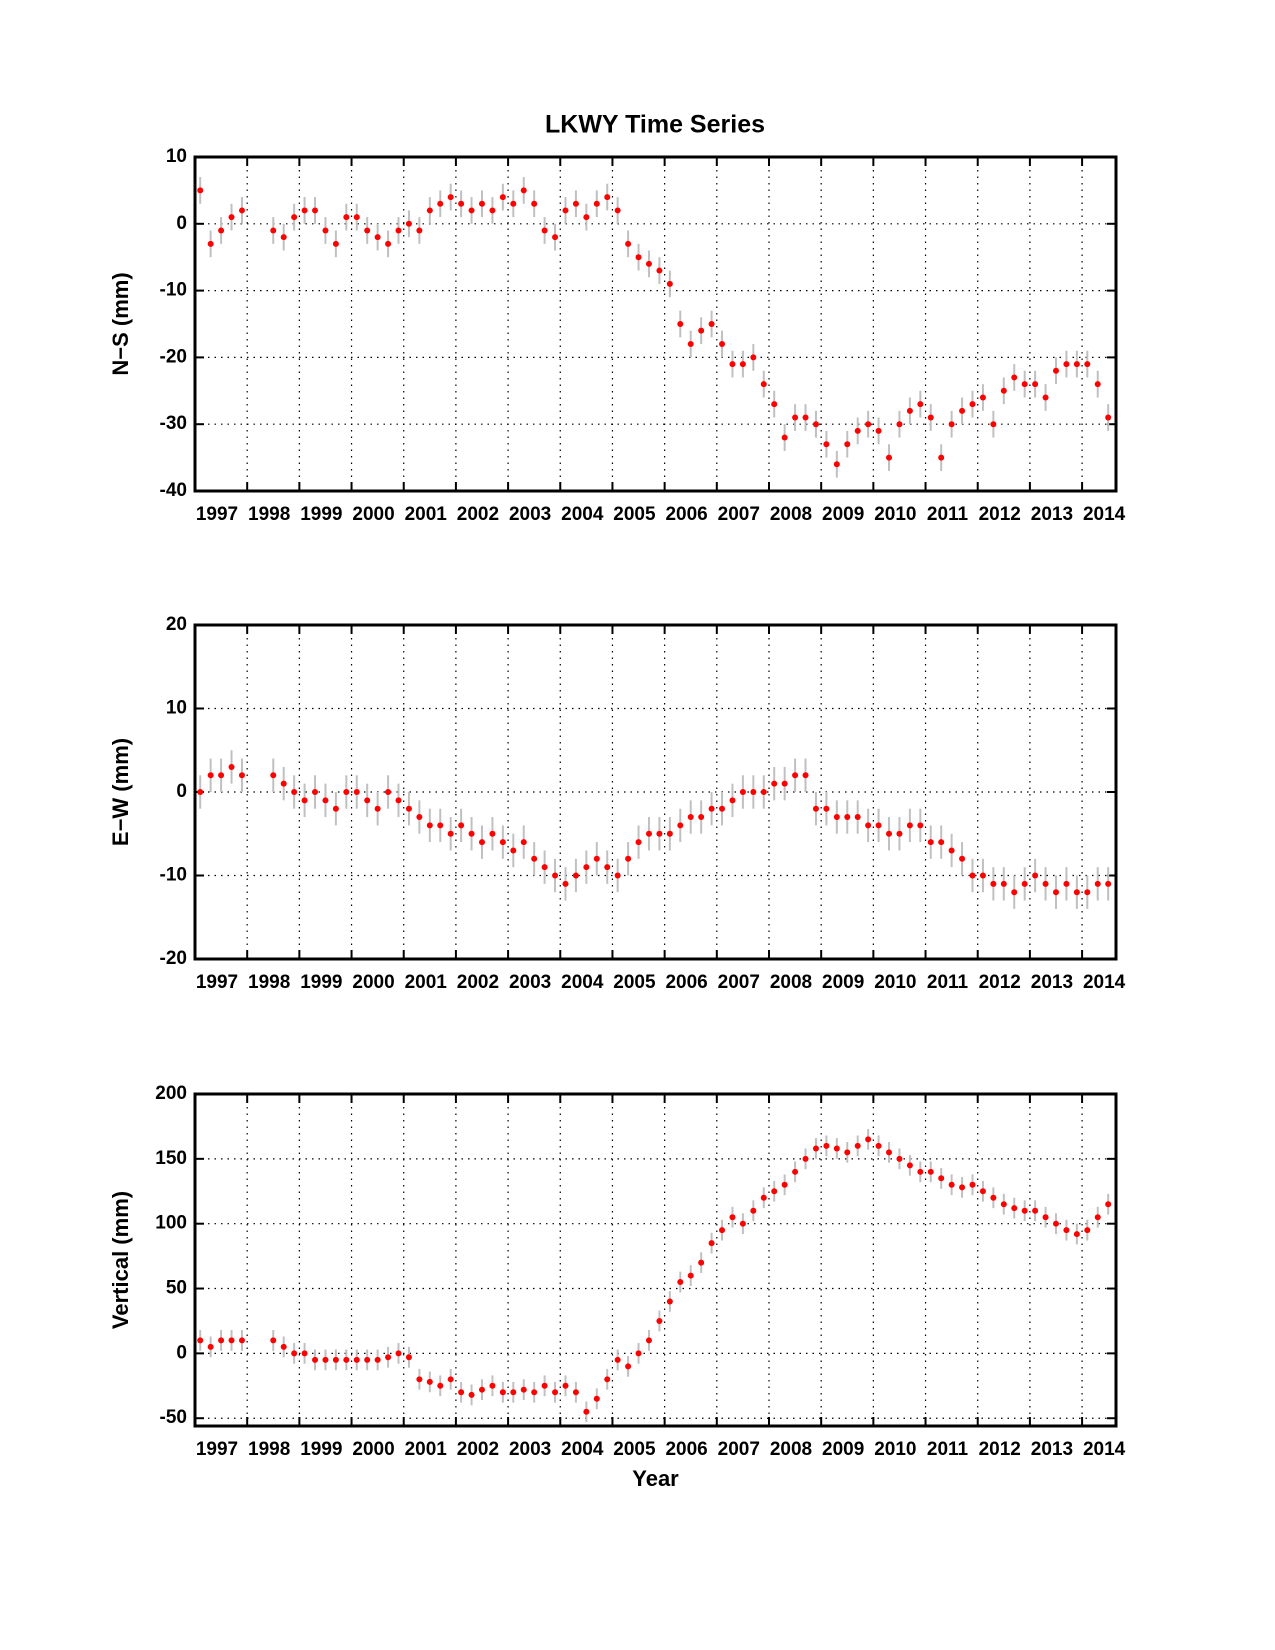 The image size is (1275, 1650). I want to click on x-tick-label: 2011, so click(948, 1449).